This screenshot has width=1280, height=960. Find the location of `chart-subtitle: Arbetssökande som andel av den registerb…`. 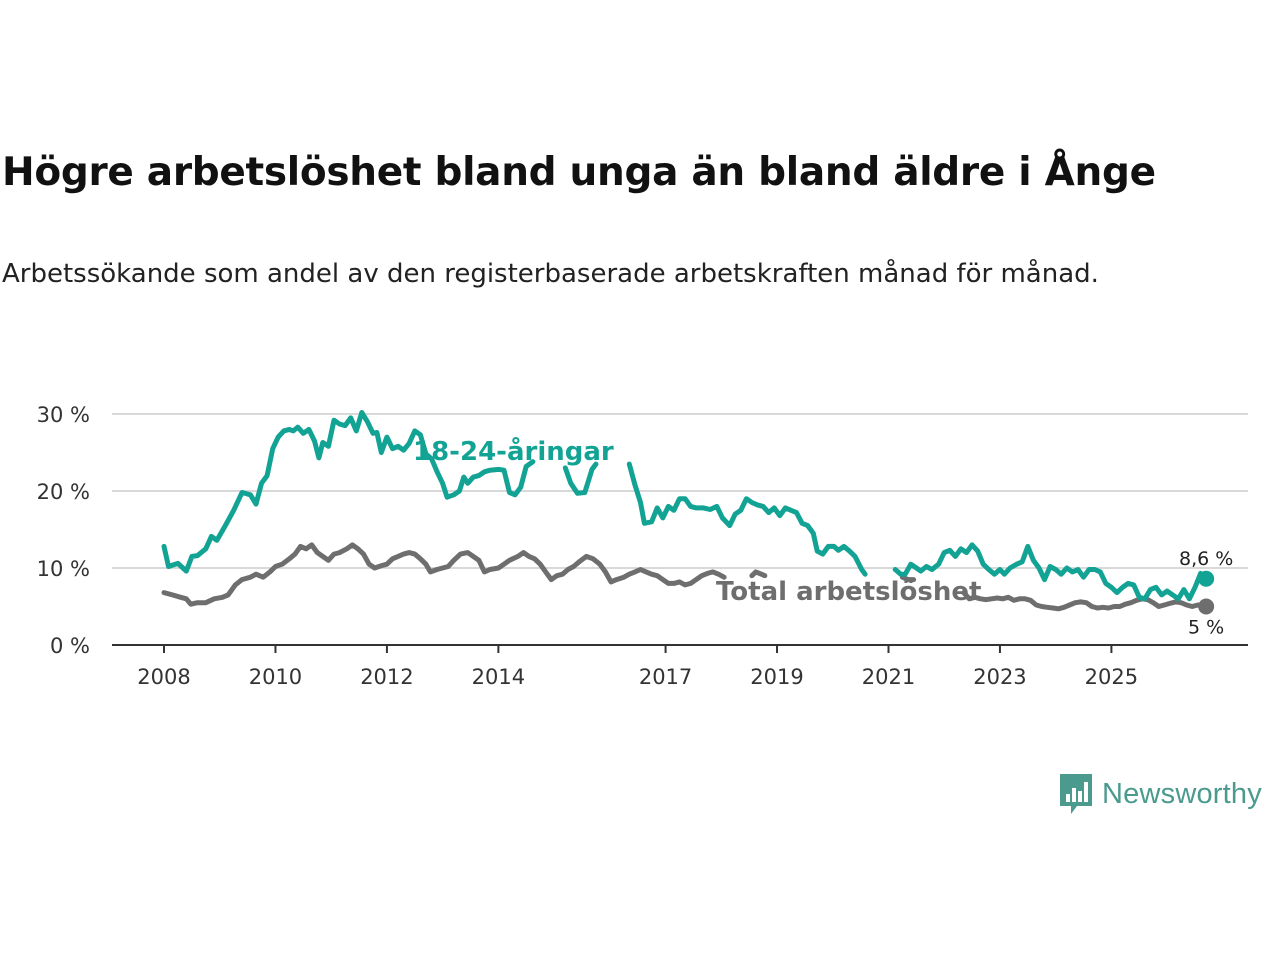

chart-subtitle: Arbetssökande som andel av den registerb… is located at coordinates (550, 274).